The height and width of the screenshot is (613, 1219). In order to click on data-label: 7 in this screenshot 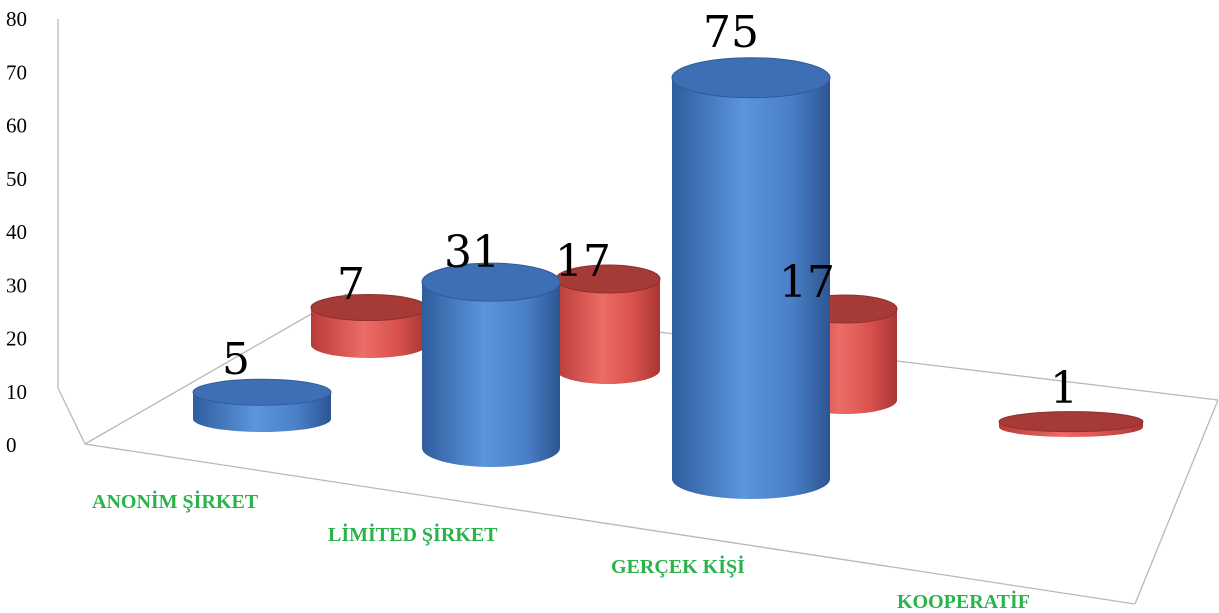, I will do `click(351, 284)`.